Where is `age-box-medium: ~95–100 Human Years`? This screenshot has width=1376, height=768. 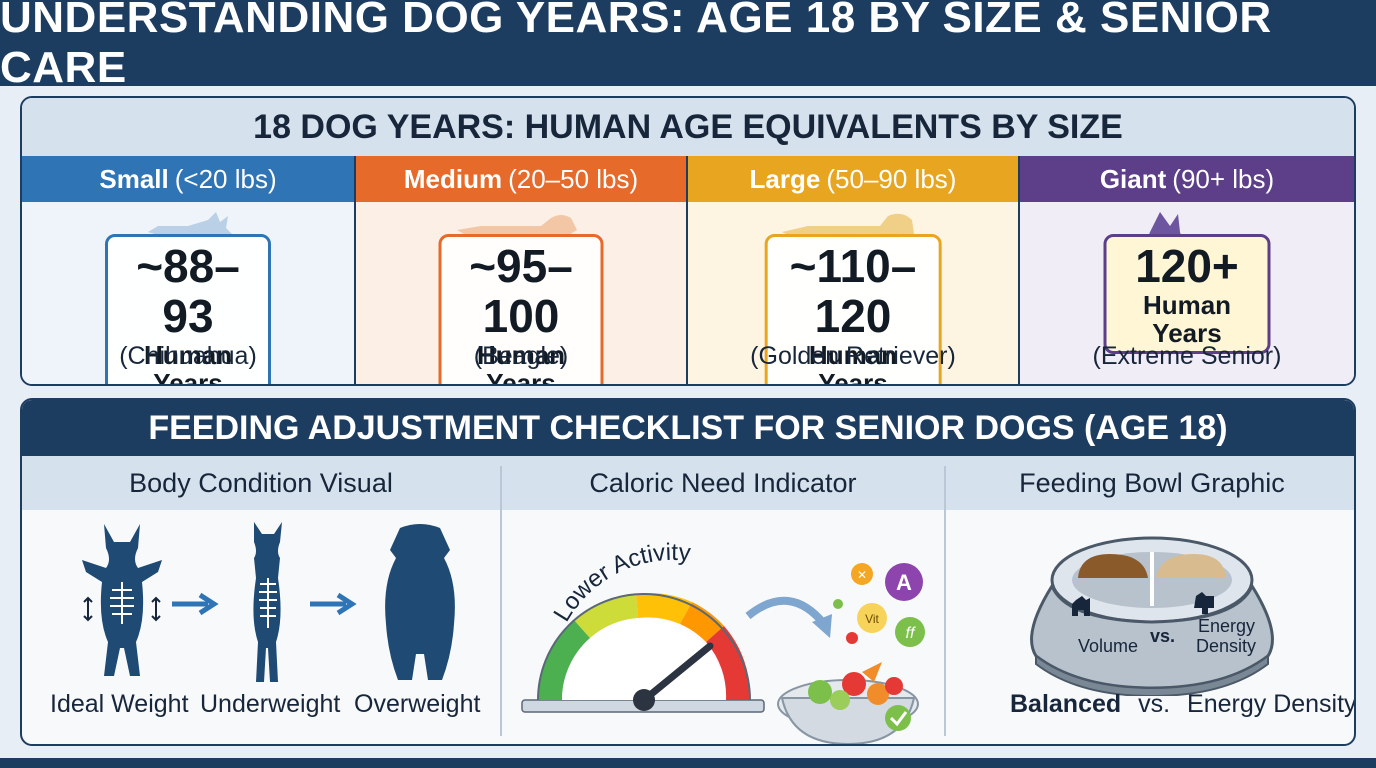
age-box-medium: ~95–100 Human Years is located at coordinates (521, 310).